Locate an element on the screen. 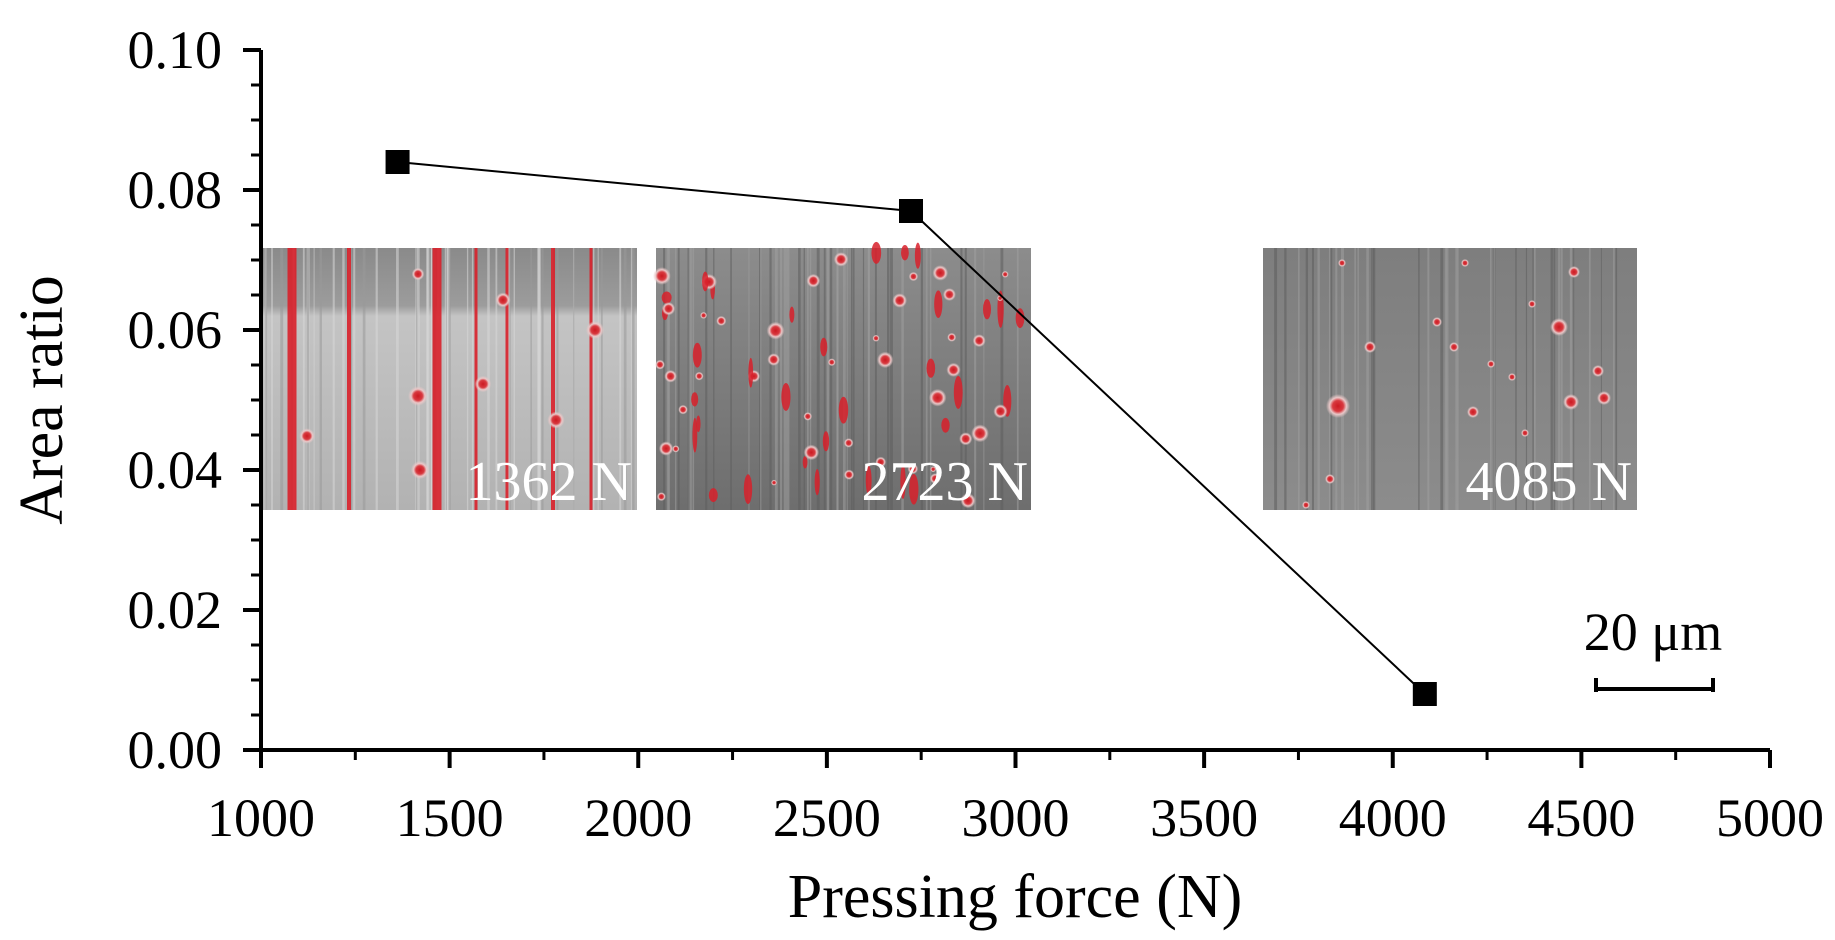 This screenshot has width=1835, height=940. inset-1362: 1362 N is located at coordinates (450, 380).